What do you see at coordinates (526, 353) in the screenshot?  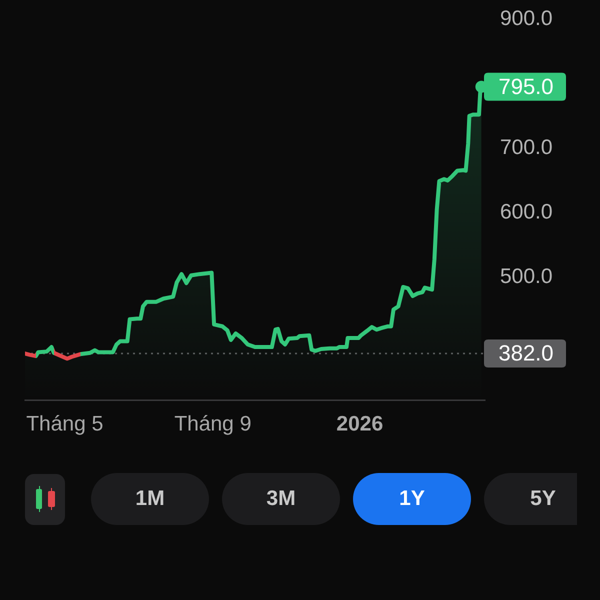 I see `ref-line-label: 382.0` at bounding box center [526, 353].